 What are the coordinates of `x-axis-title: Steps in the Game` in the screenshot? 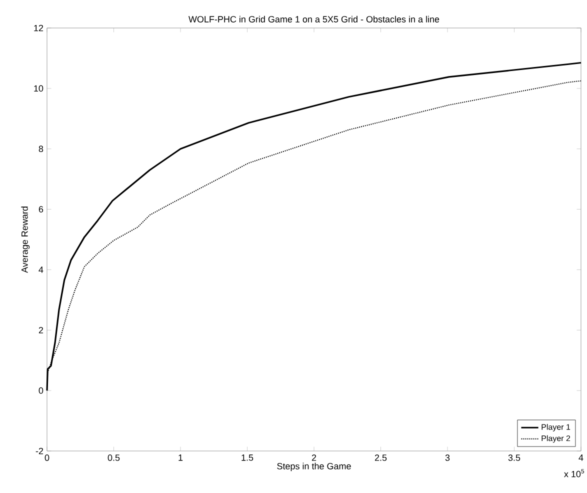 It's located at (314, 467).